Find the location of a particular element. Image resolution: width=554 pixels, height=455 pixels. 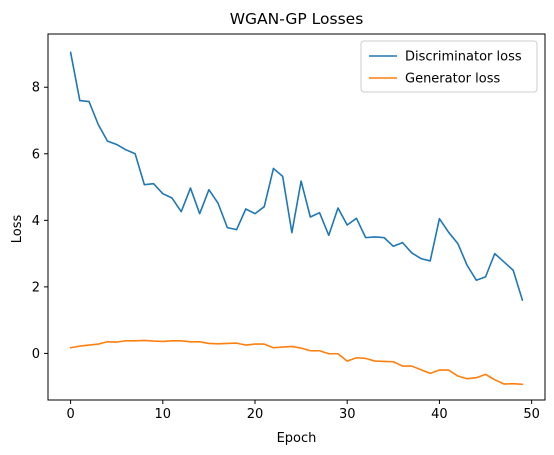

y-tick-label: 0 is located at coordinates (36, 354).